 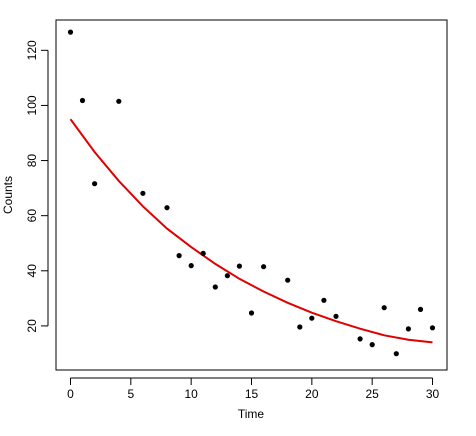 What do you see at coordinates (32, 271) in the screenshot?
I see `y-tick-label: 40` at bounding box center [32, 271].